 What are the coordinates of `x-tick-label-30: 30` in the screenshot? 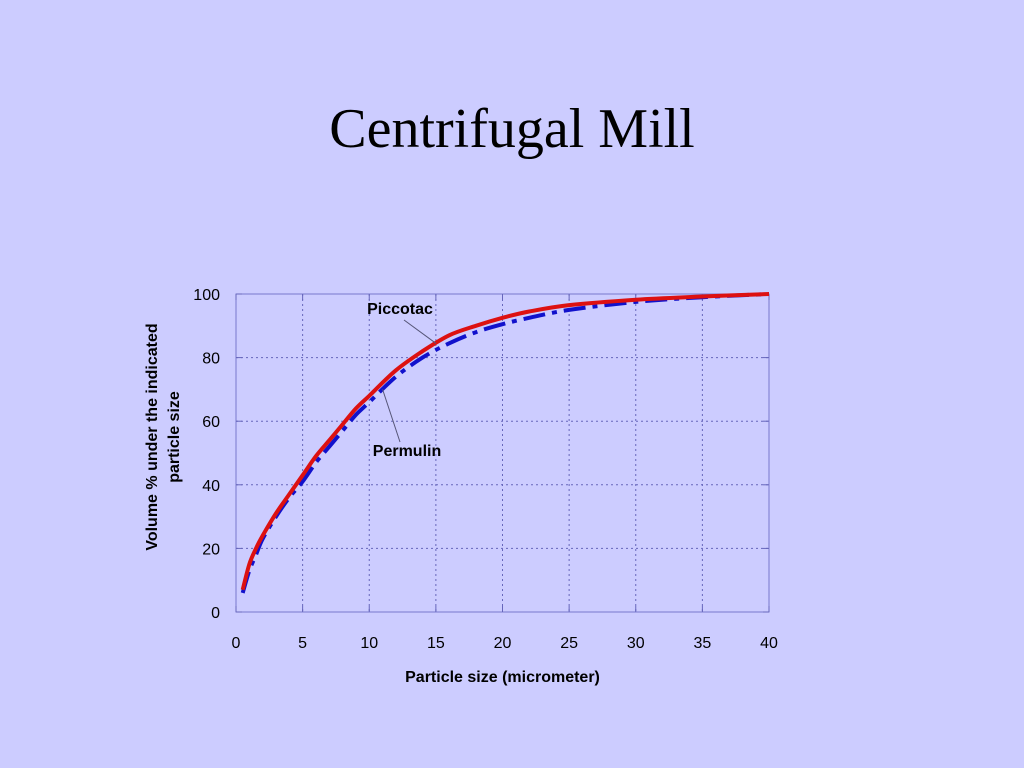 It's located at (636, 643).